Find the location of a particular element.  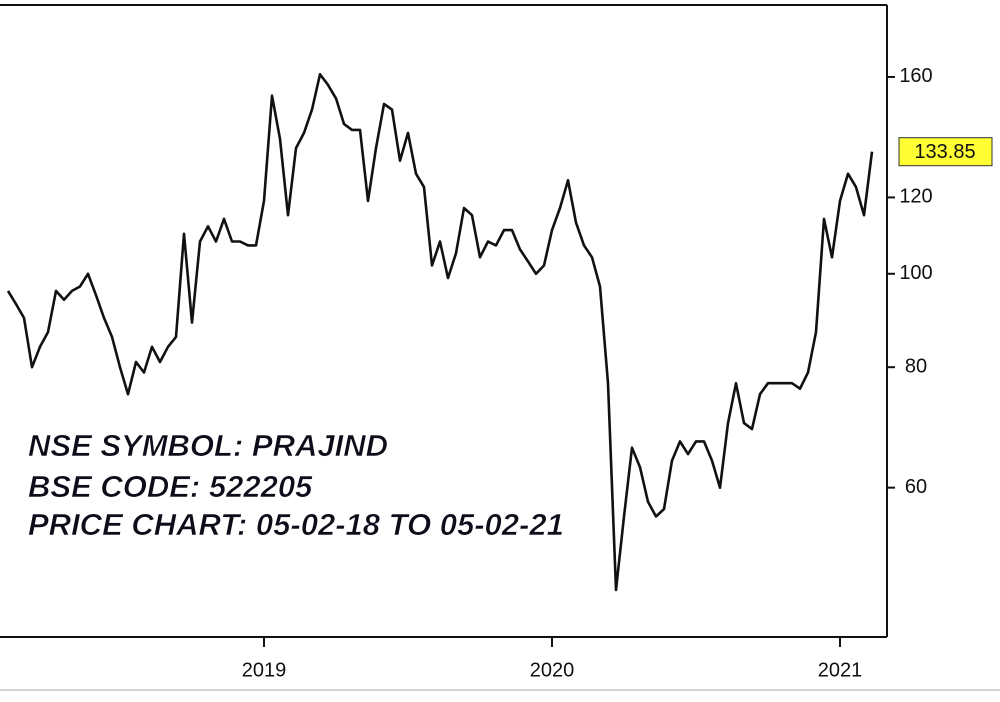

annotation: NSE SYMBOL: PRAJIND is located at coordinates (208, 445).